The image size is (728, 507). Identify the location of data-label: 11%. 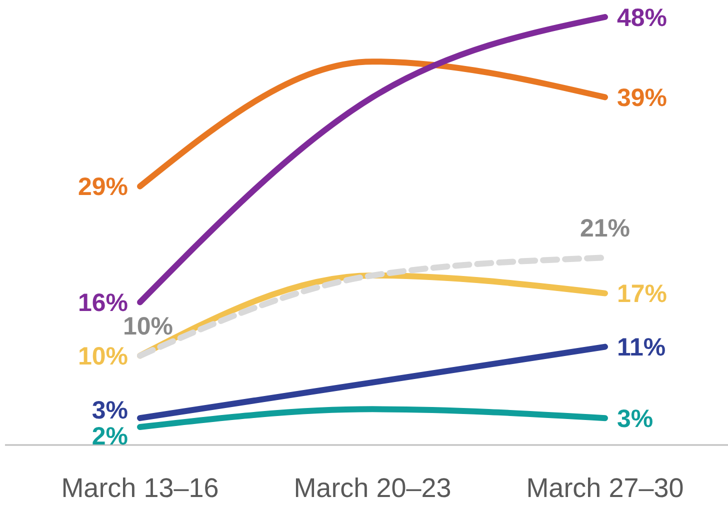
(641, 348).